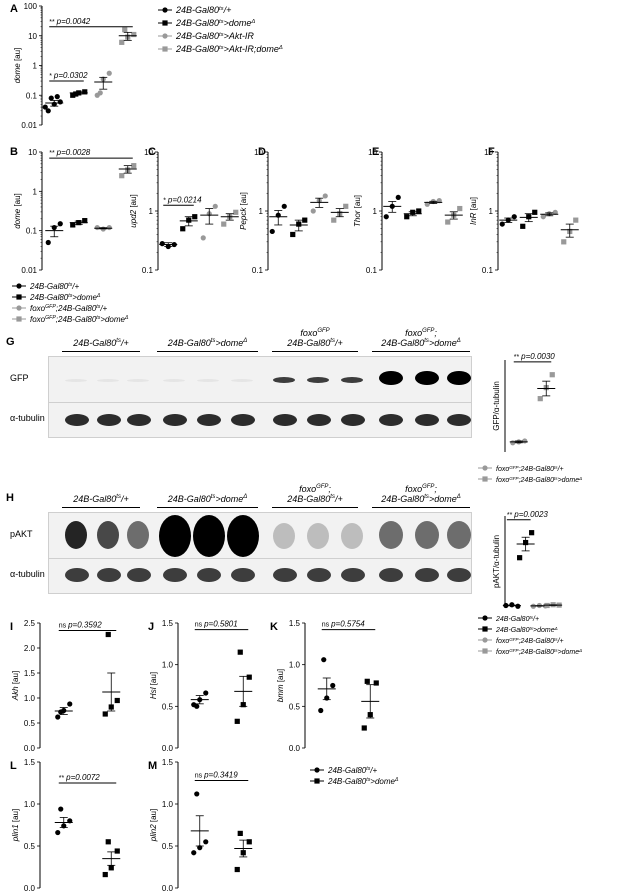 The height and width of the screenshot is (893, 617). What do you see at coordinates (280, 685) in the screenshot?
I see `y-axis-label: bmm [au]` at bounding box center [280, 685].